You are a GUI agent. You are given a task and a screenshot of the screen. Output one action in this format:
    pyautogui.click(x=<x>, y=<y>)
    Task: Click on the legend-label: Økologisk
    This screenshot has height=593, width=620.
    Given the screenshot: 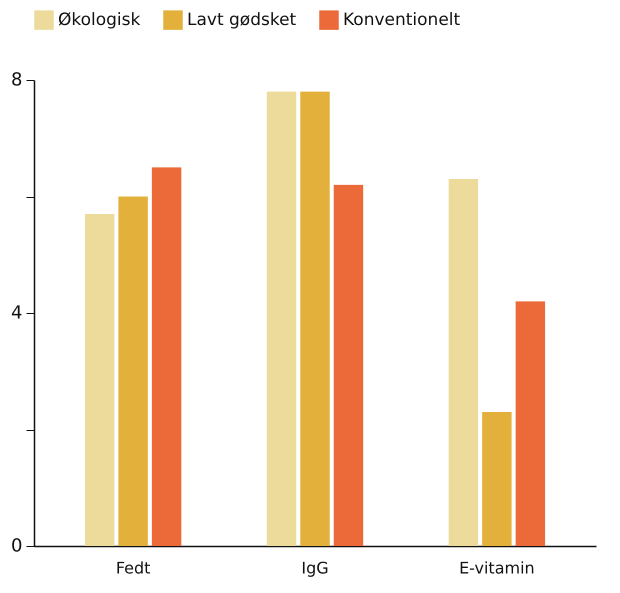 What is the action you would take?
    pyautogui.click(x=99, y=20)
    